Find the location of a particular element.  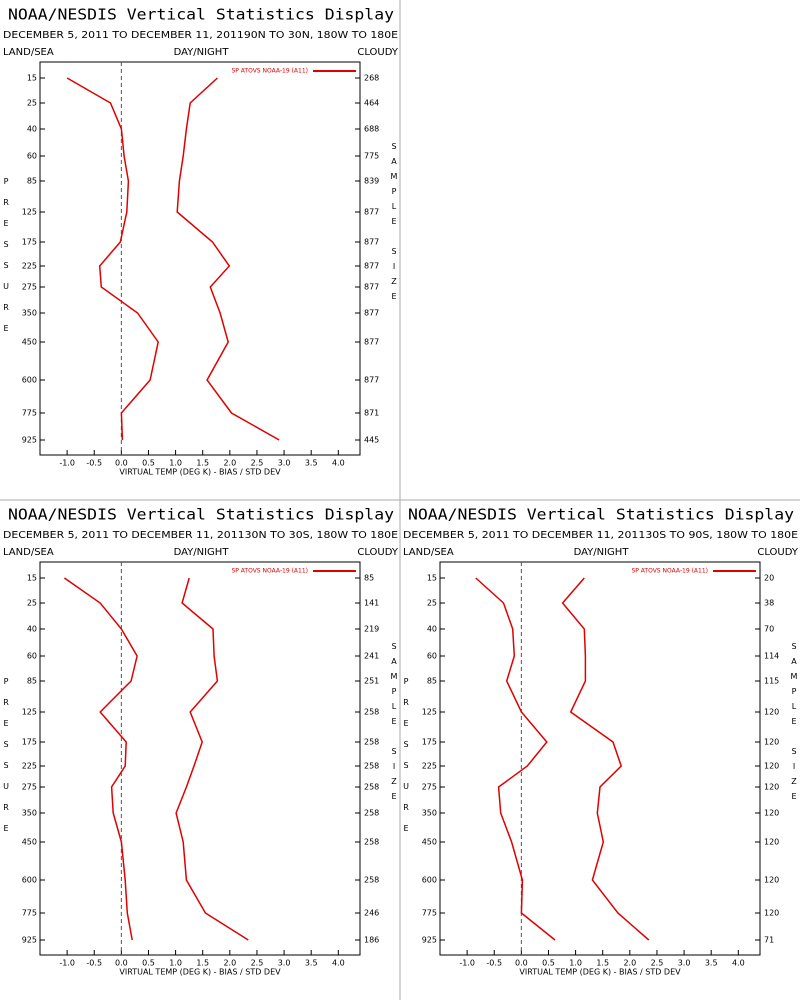

y-tick-label: 450 is located at coordinates (29, 842).